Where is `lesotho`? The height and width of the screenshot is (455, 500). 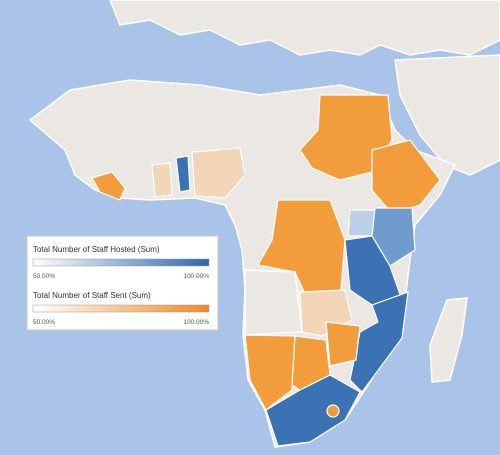
lesotho is located at coordinates (333, 411).